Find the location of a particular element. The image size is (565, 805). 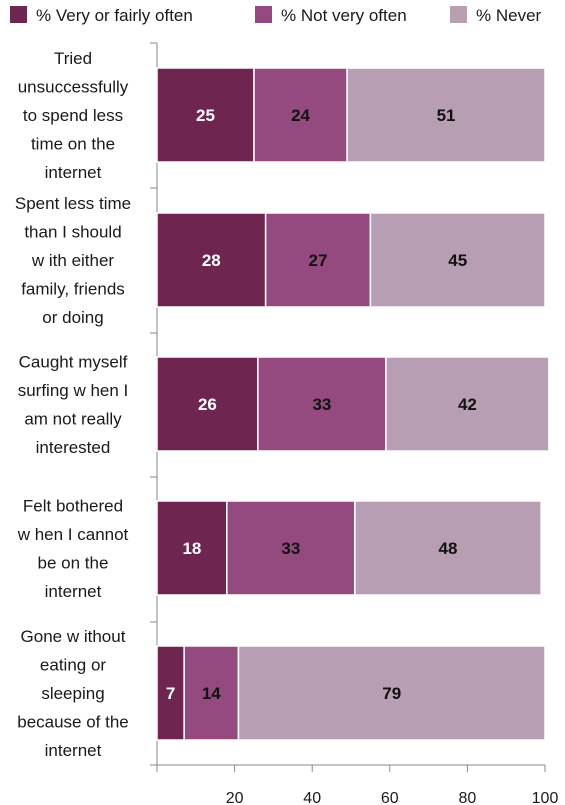

category-label-line: interested is located at coordinates (73, 447).